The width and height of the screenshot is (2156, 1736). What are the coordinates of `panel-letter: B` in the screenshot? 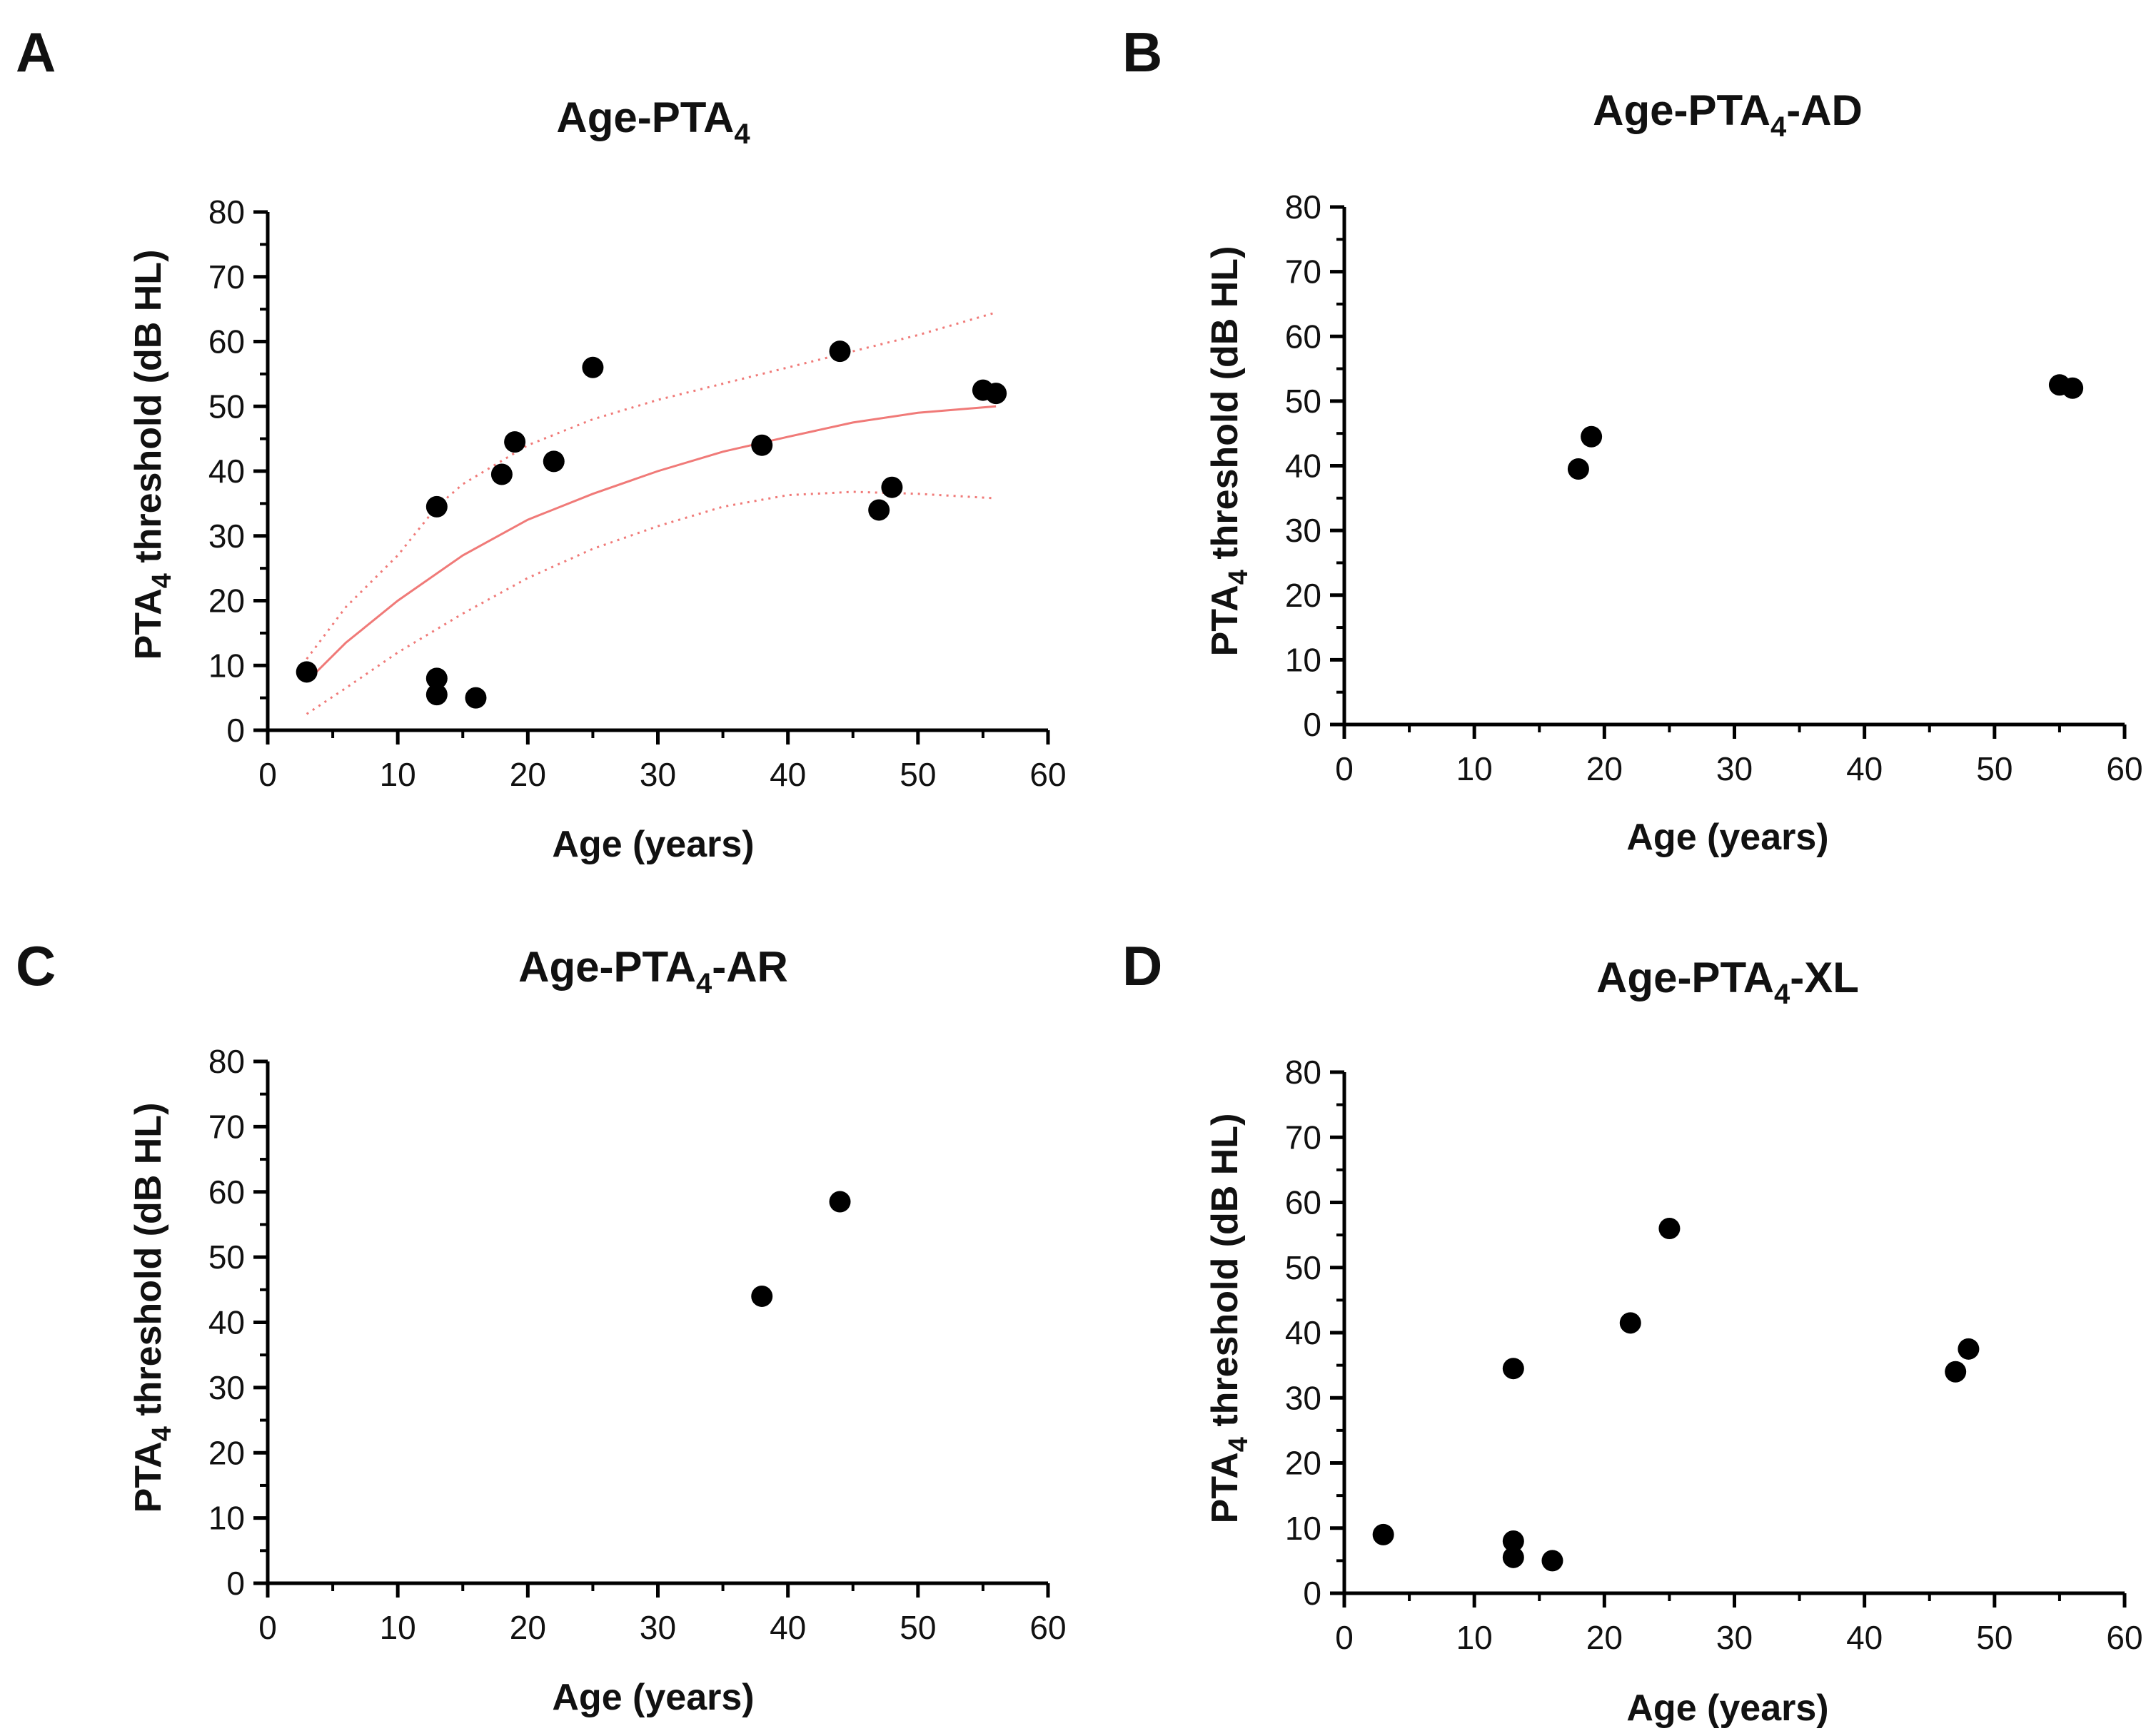 It's located at (1142, 52).